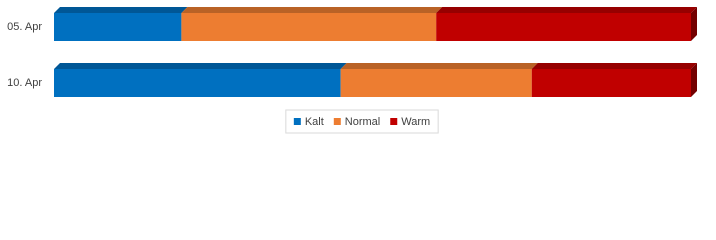  Describe the element at coordinates (415, 122) in the screenshot. I see `legend-label: Warm` at that location.